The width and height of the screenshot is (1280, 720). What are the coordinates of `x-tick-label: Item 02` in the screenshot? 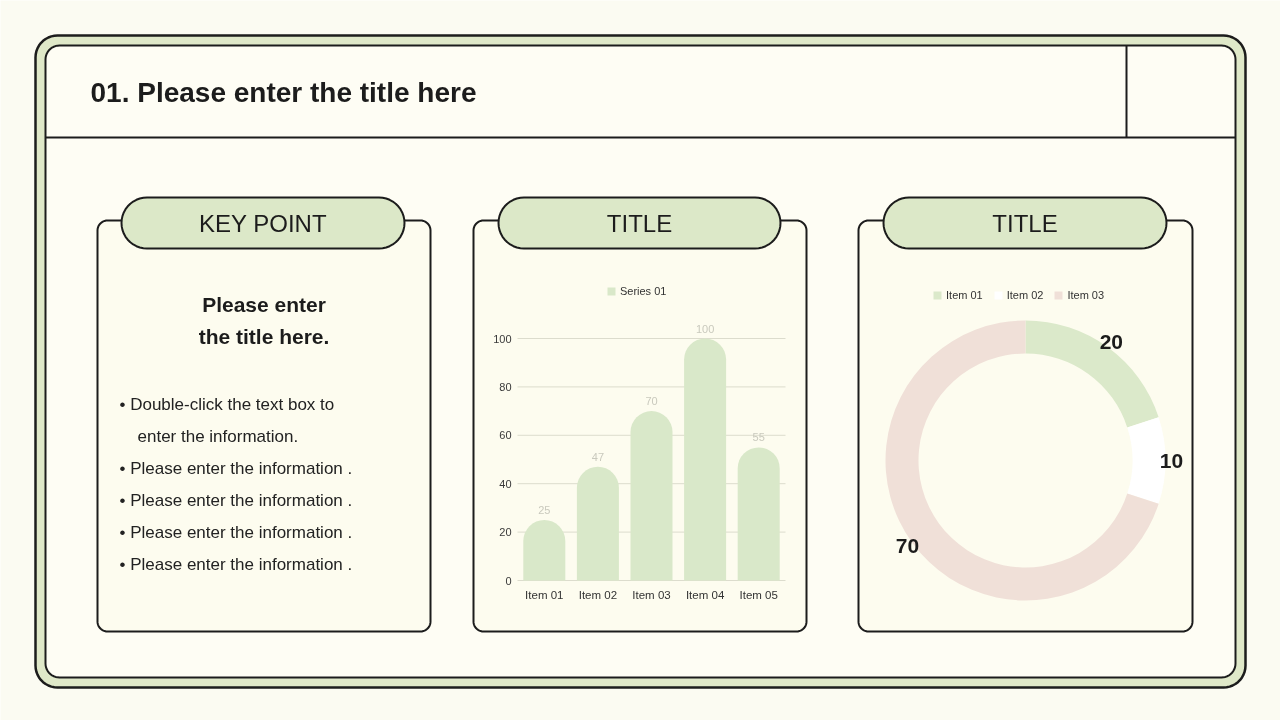 It's located at (598, 594).